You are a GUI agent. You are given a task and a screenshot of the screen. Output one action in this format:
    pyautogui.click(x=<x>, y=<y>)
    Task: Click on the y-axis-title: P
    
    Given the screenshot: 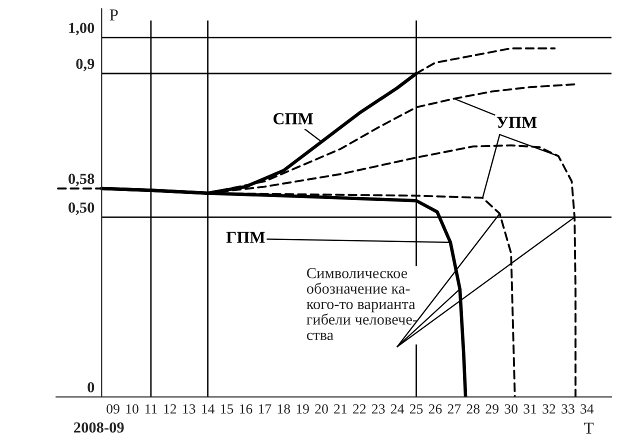 What is the action you would take?
    pyautogui.click(x=114, y=14)
    